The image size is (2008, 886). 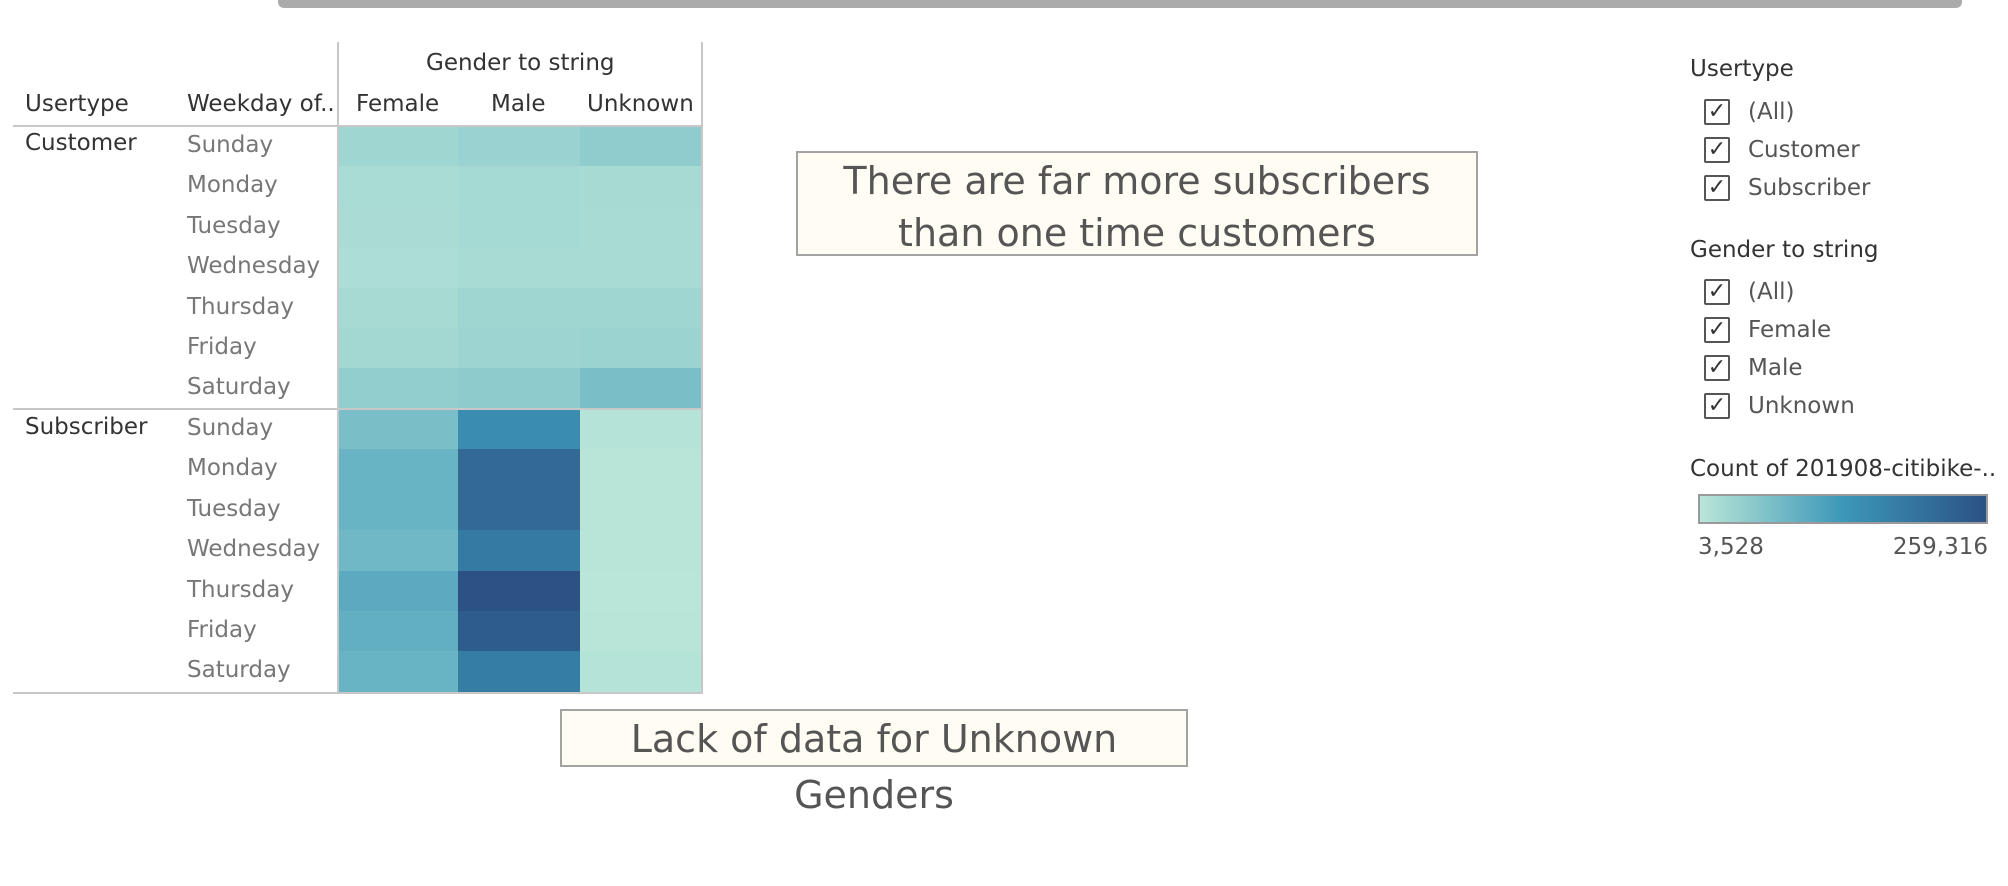 What do you see at coordinates (702, 368) in the screenshot?
I see `cells-right-border` at bounding box center [702, 368].